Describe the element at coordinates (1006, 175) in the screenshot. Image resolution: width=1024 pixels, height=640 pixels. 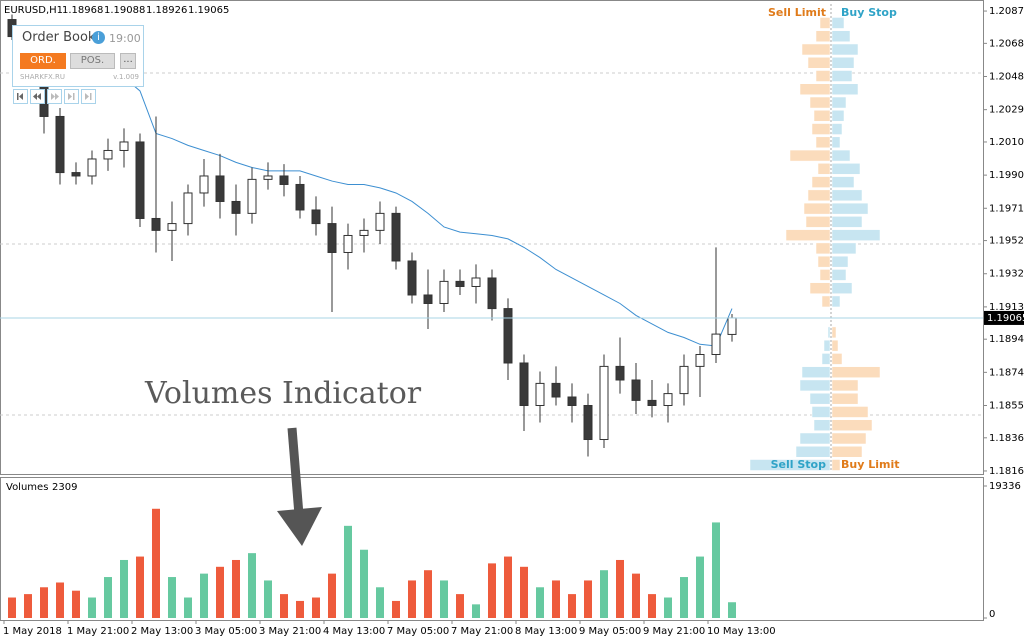
I see `y-tick-label: 1.19905` at that location.